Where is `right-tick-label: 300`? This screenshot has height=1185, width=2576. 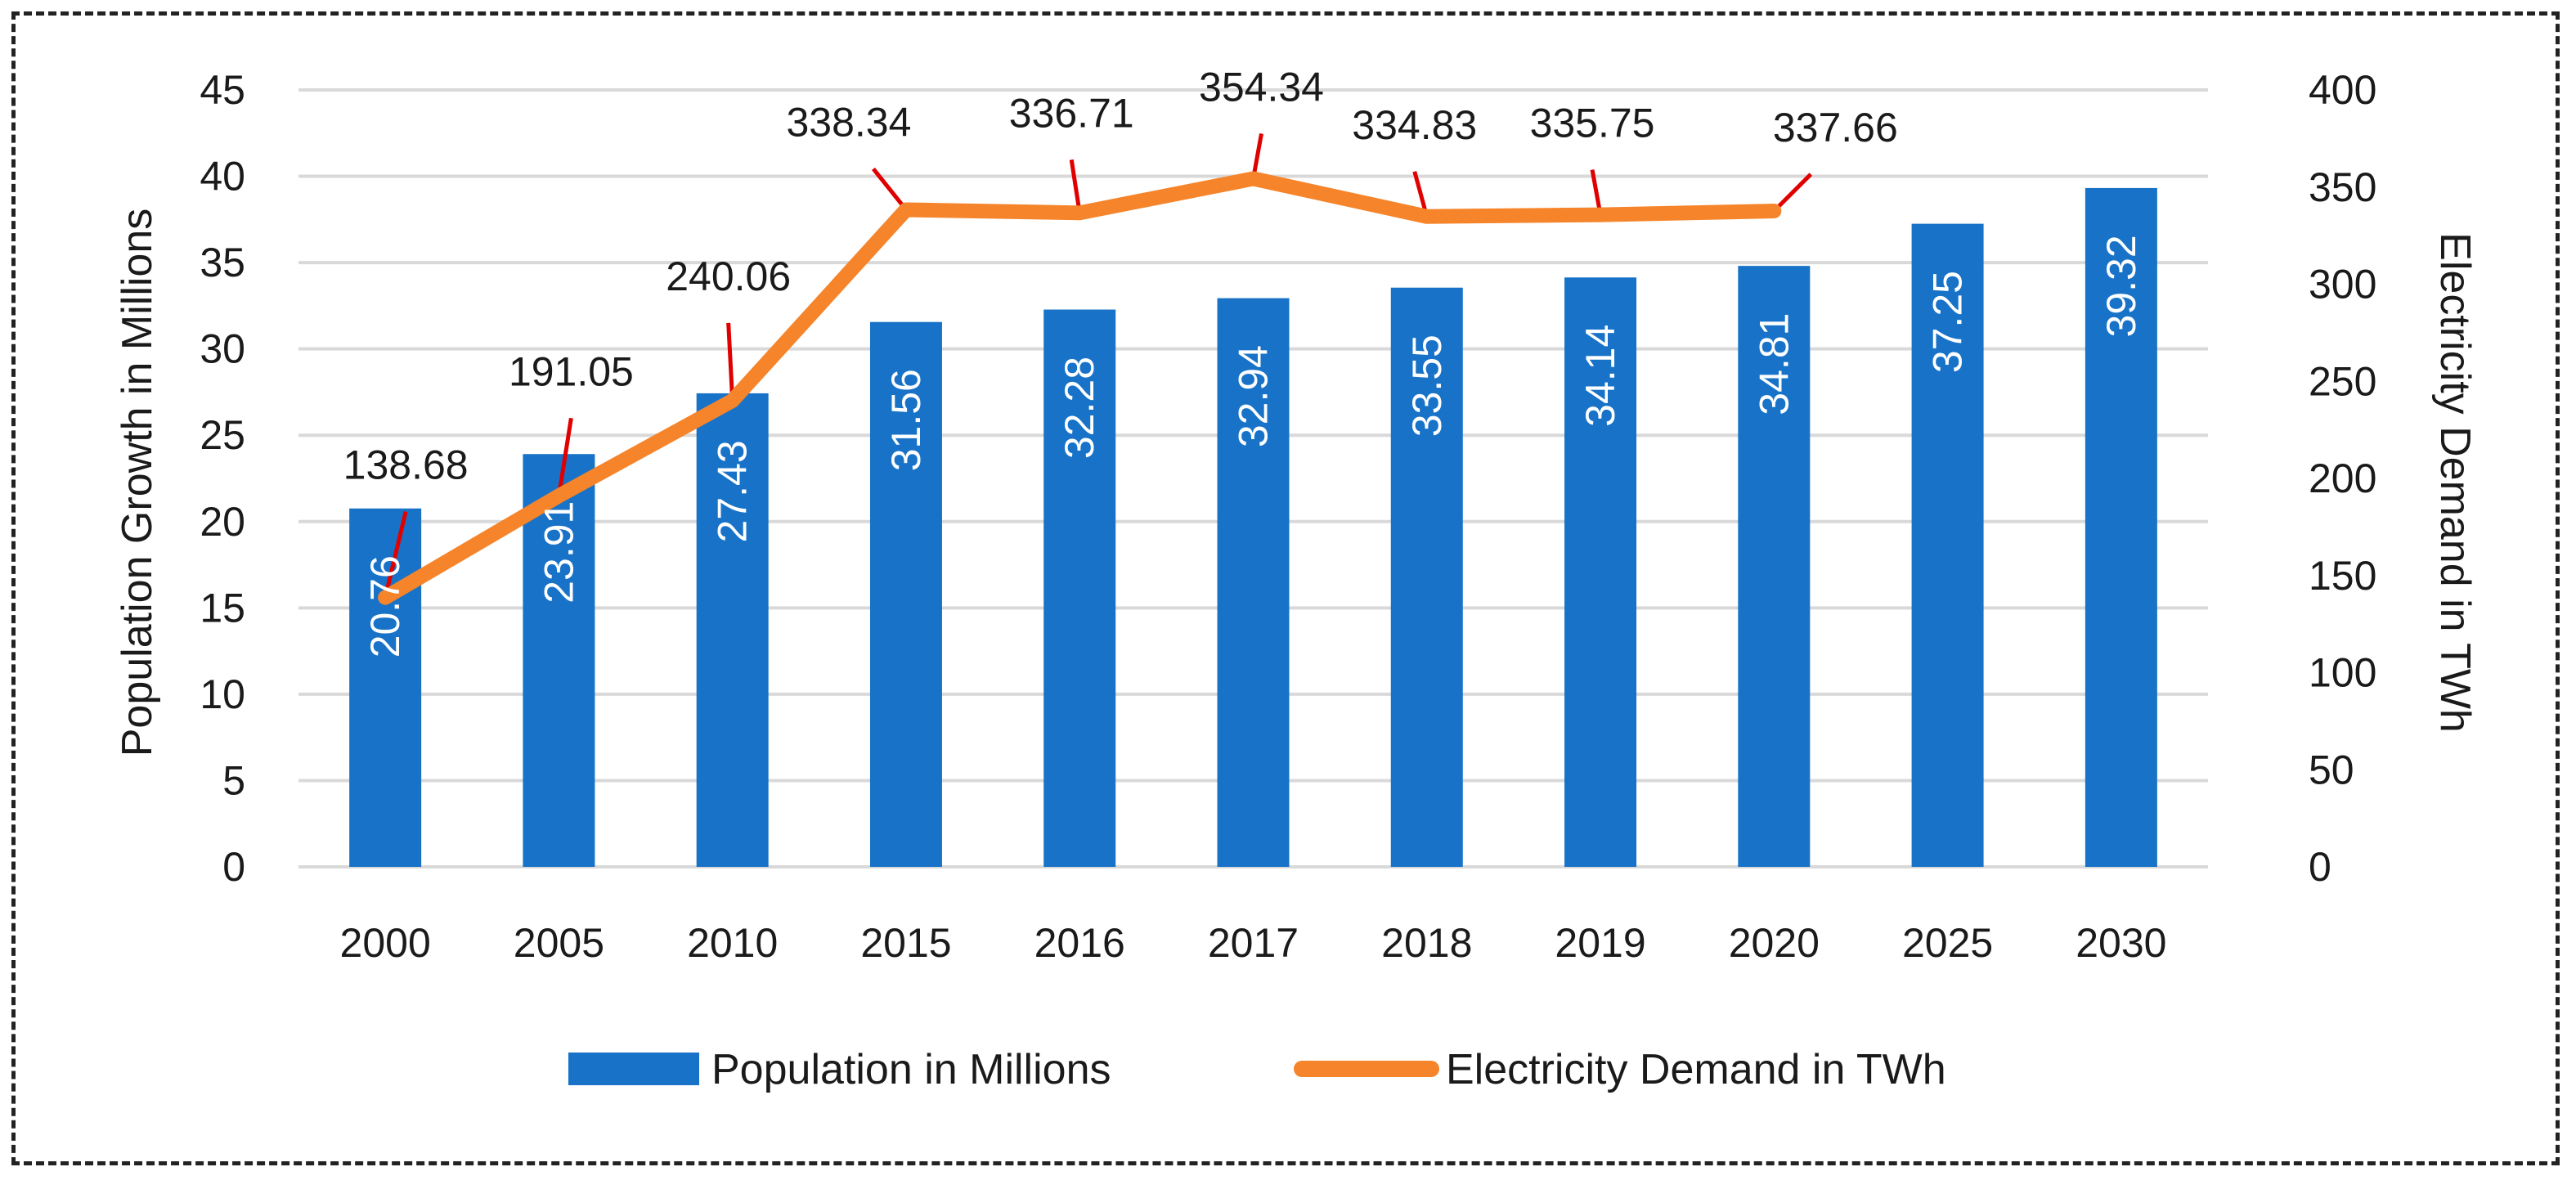 right-tick-label: 300 is located at coordinates (2342, 284).